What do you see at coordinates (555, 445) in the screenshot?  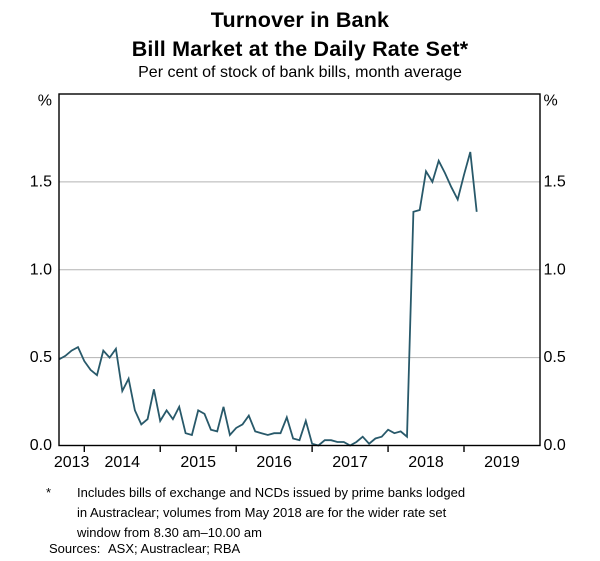 I see `y-axis-label-right-0.0: 0.0` at bounding box center [555, 445].